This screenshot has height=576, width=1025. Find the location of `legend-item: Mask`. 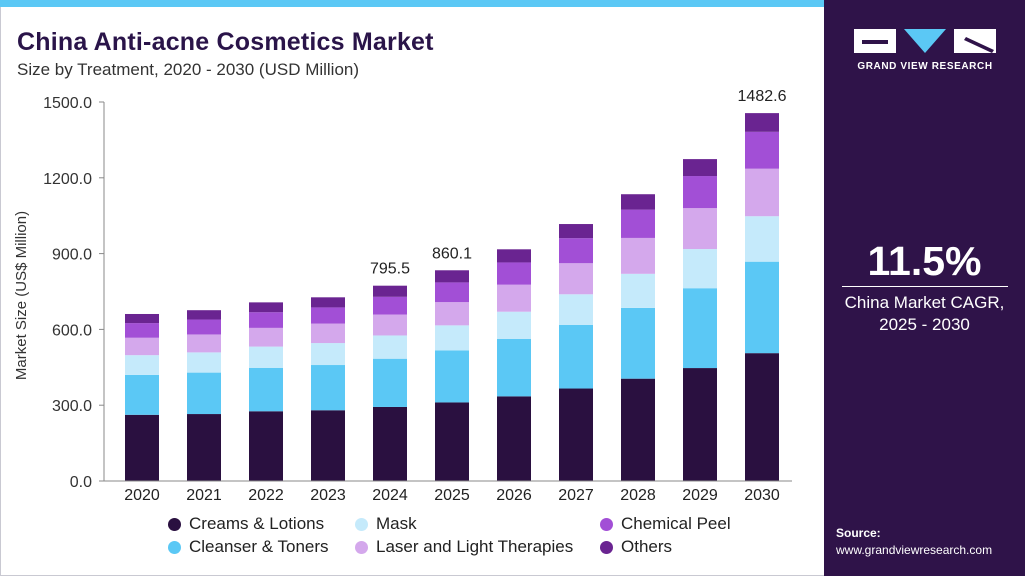

legend-item: Mask is located at coordinates (386, 524).